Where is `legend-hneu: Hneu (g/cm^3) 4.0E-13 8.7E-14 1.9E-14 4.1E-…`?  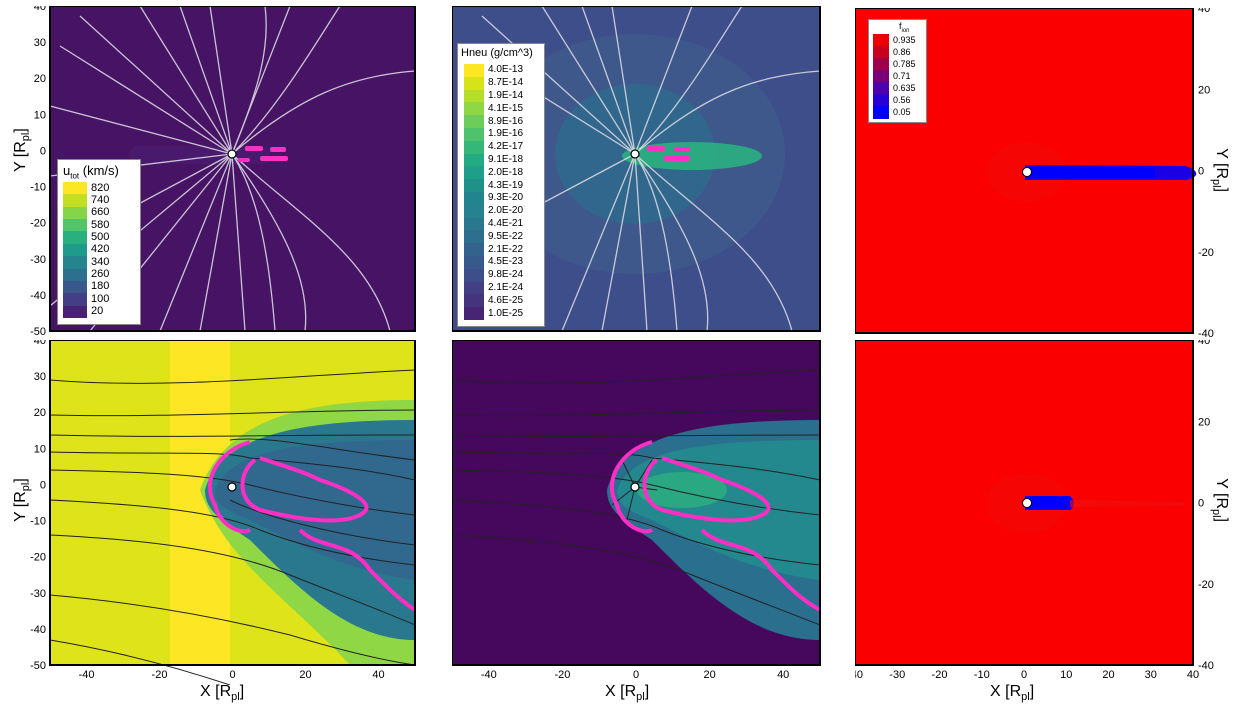
legend-hneu: Hneu (g/cm^3) 4.0E-13 8.7E-14 1.9E-14 4.1E-… is located at coordinates (501, 185).